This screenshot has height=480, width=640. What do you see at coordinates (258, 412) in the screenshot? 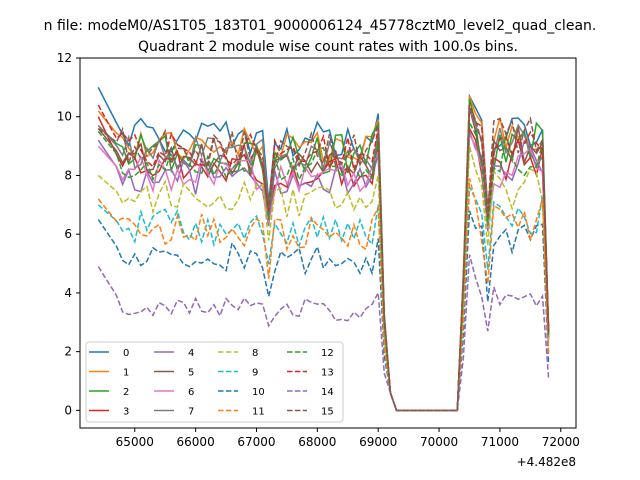
I see `legend-label: 11` at bounding box center [258, 412].